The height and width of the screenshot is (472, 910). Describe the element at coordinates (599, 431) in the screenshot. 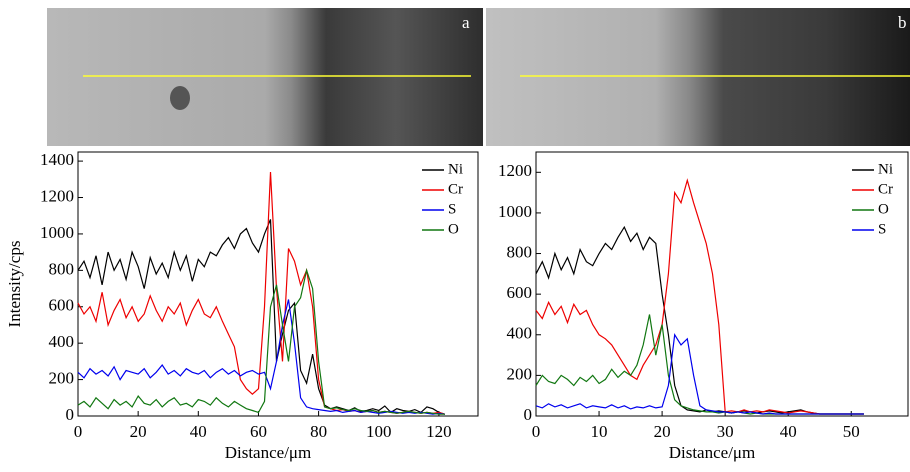

I see `x-tick-label: 10` at that location.